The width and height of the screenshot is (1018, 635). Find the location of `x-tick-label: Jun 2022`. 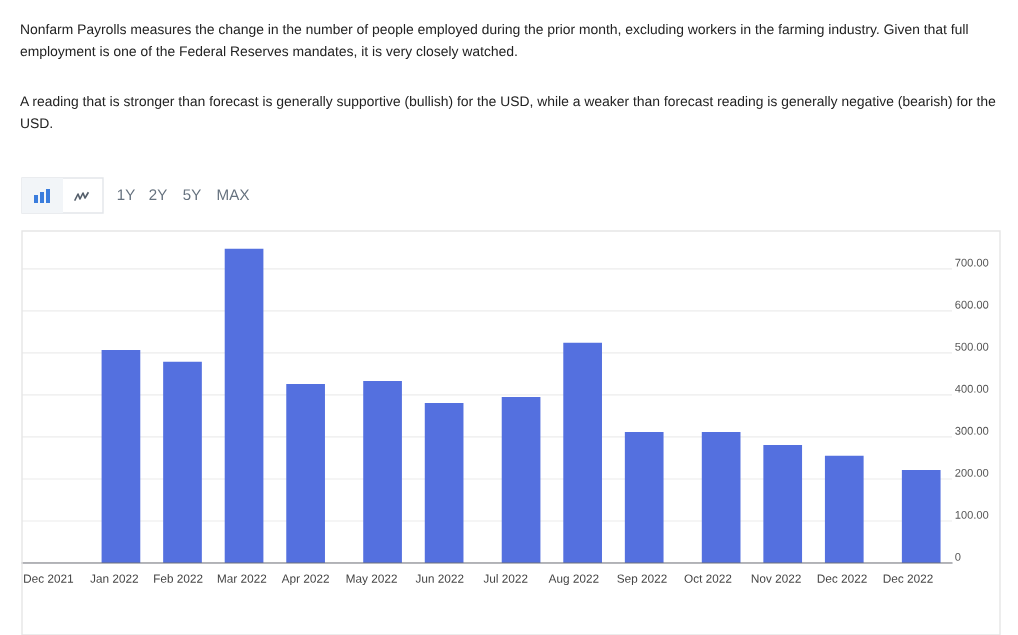

x-tick-label: Jun 2022 is located at coordinates (439, 578).